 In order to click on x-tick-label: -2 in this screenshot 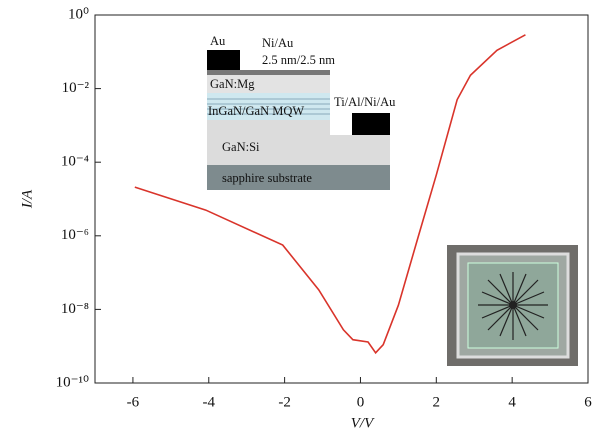, I will do `click(284, 402)`.